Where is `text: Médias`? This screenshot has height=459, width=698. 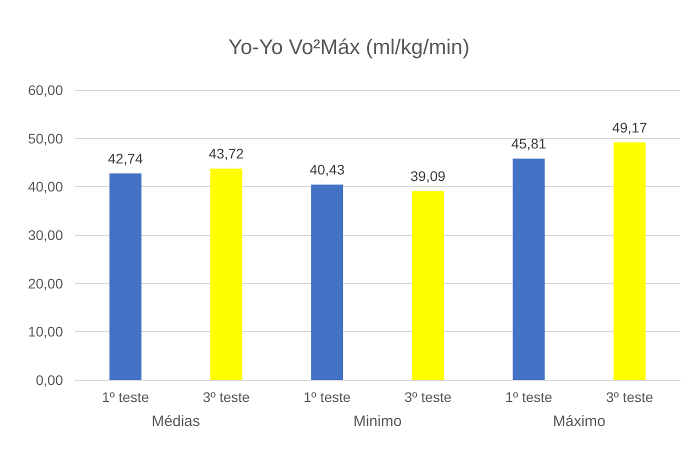
text: Médias is located at coordinates (176, 421).